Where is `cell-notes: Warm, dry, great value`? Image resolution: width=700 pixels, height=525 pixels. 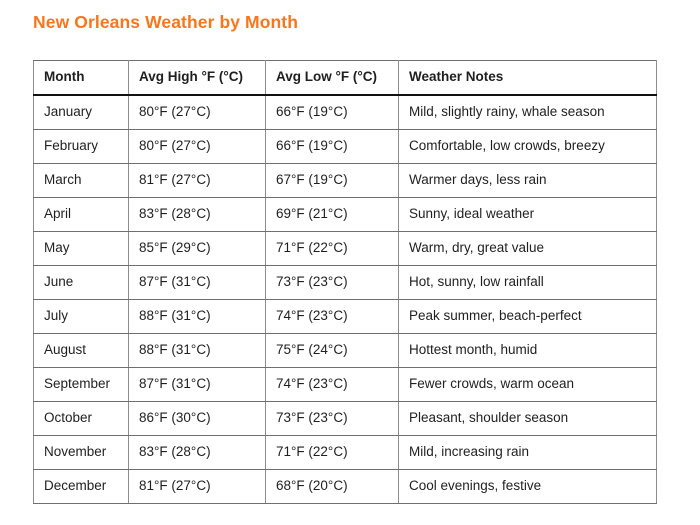 cell-notes: Warm, dry, great value is located at coordinates (527, 248).